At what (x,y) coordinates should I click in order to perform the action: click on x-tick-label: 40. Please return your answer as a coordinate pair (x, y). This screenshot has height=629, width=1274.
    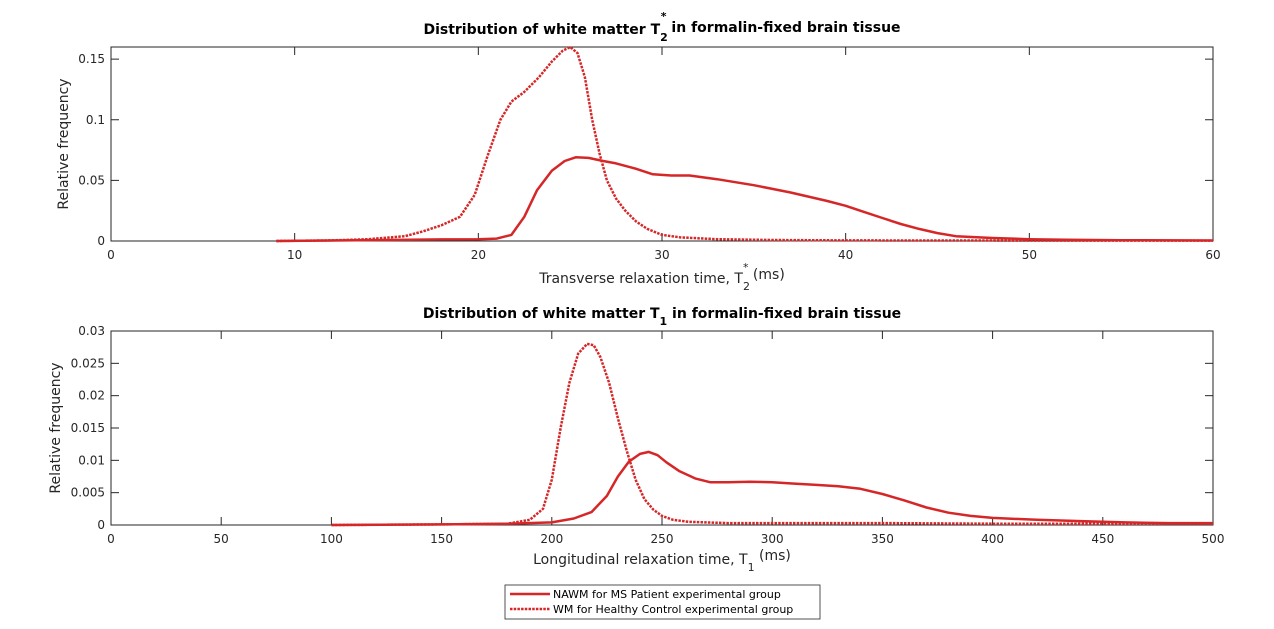
    Looking at the image, I should click on (845, 255).